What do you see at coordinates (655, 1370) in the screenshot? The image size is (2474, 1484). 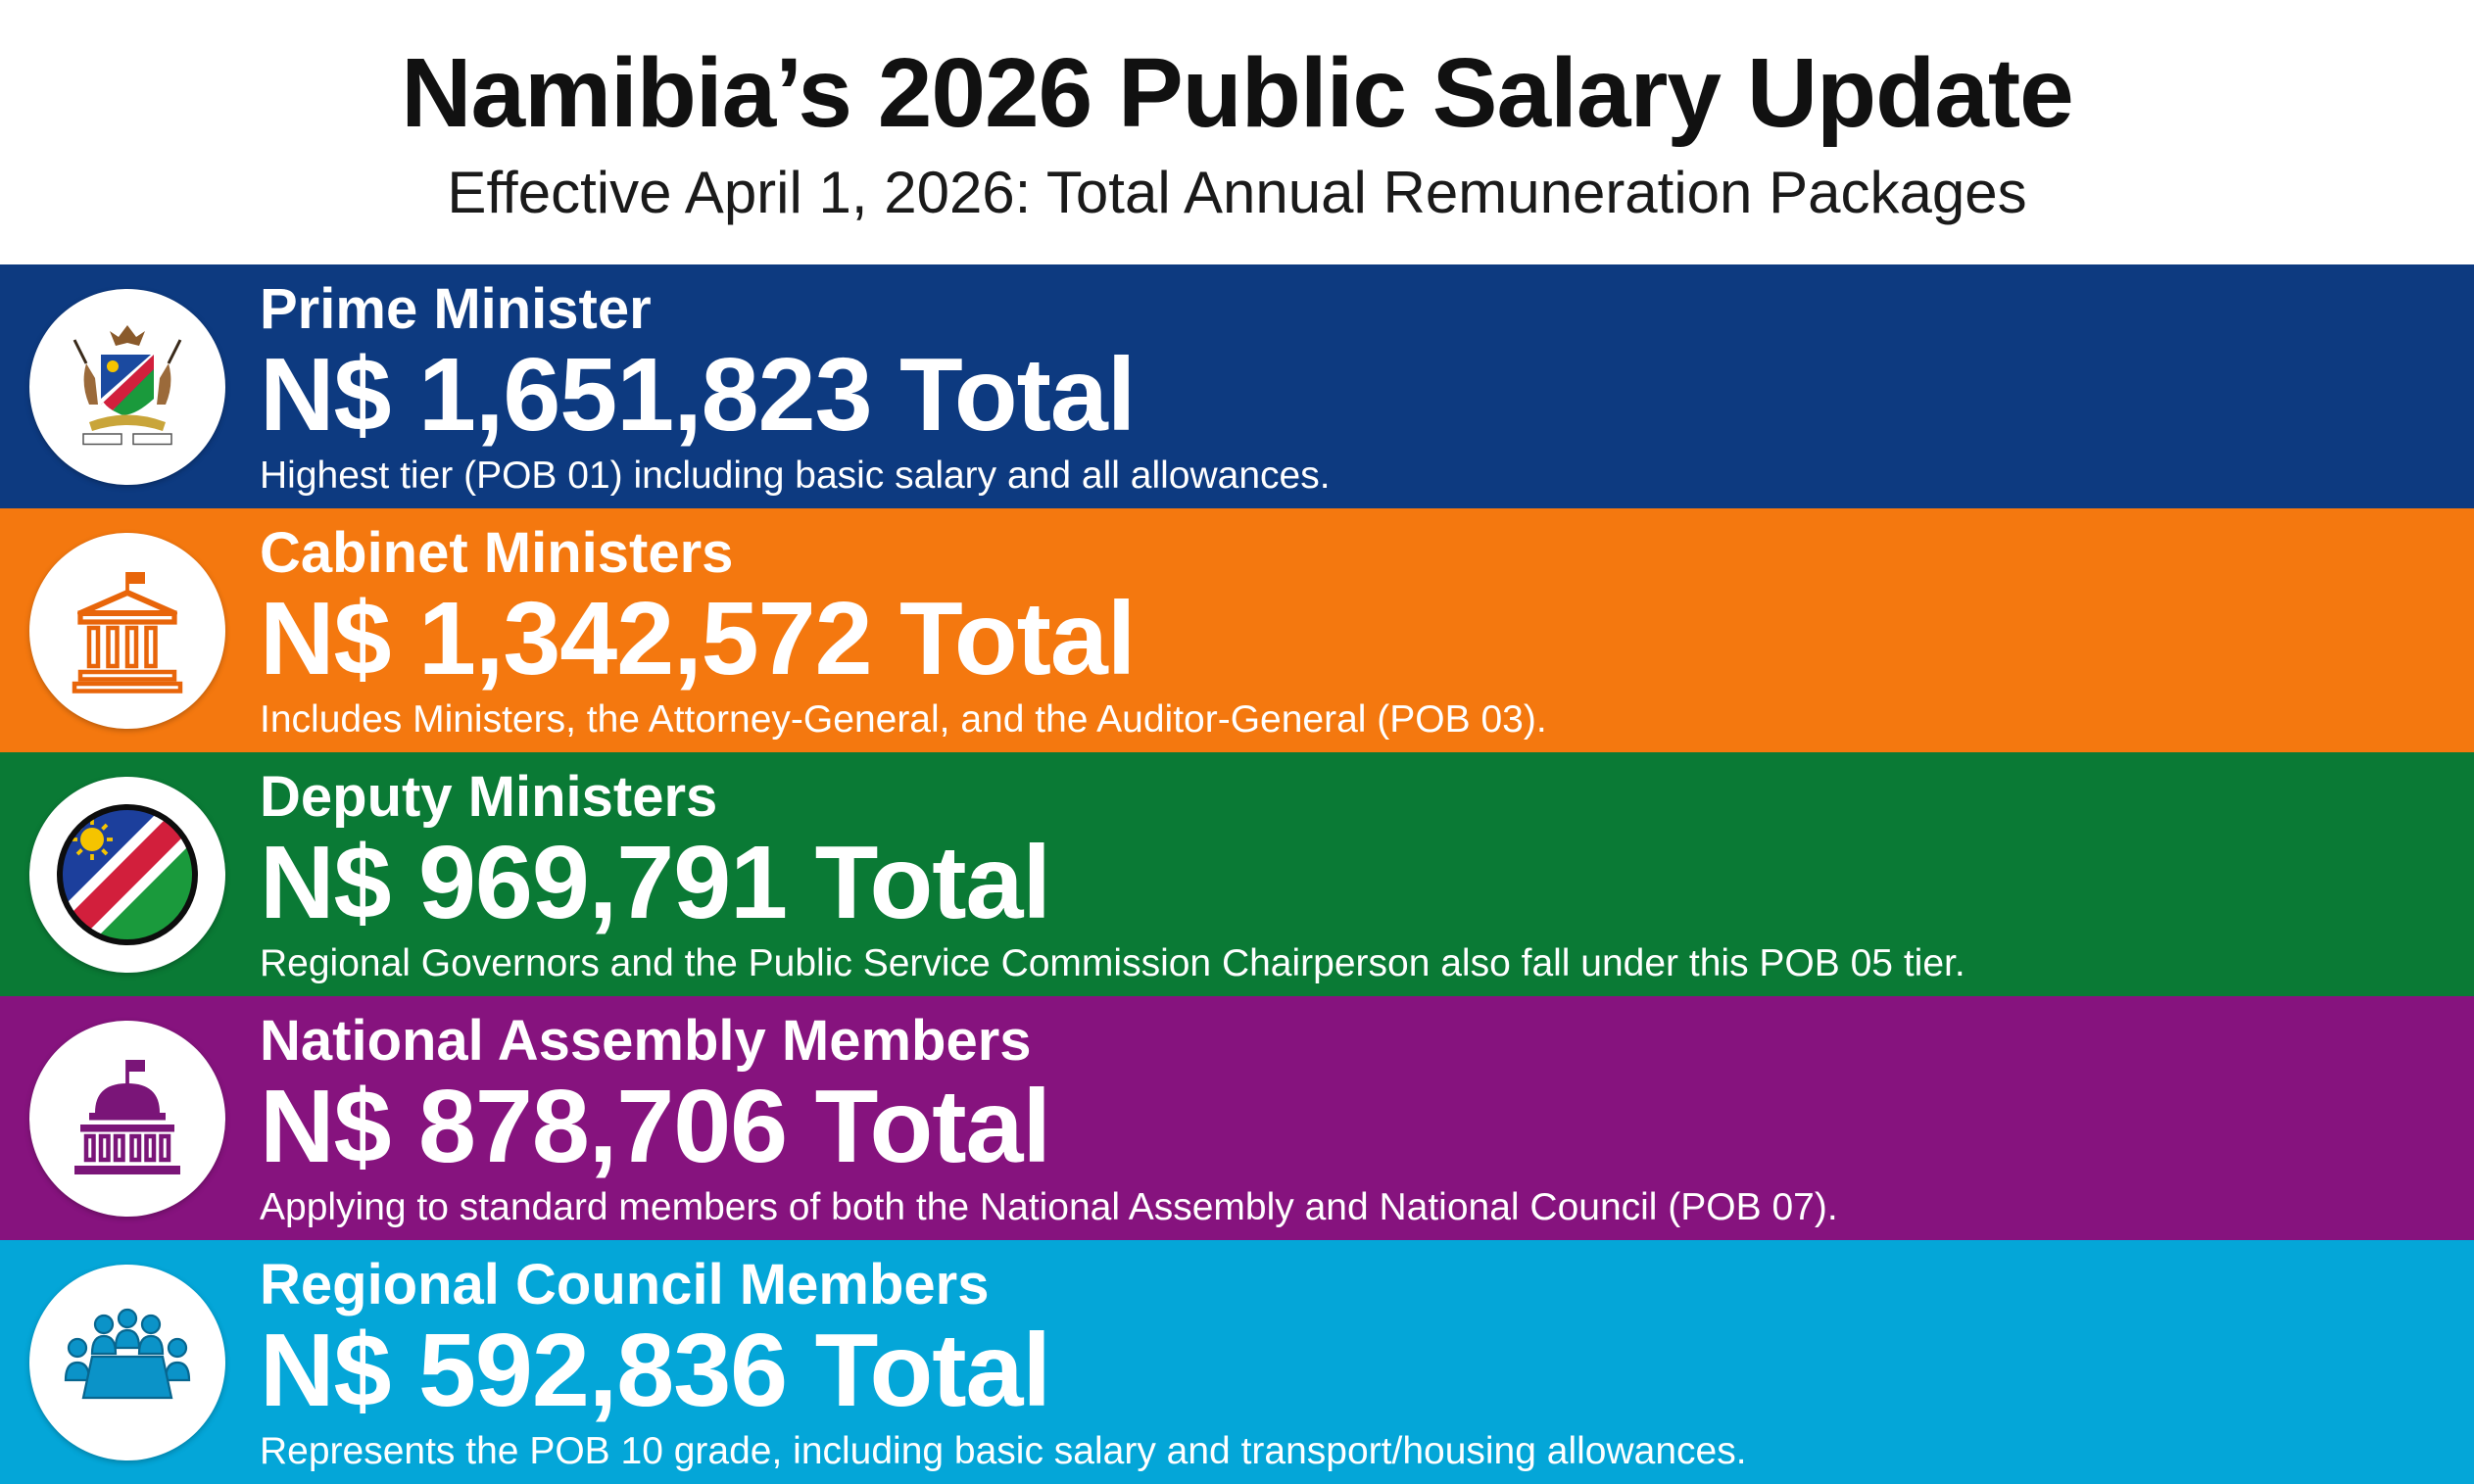 I see `tier-amount: N$ 592,836 Total` at bounding box center [655, 1370].